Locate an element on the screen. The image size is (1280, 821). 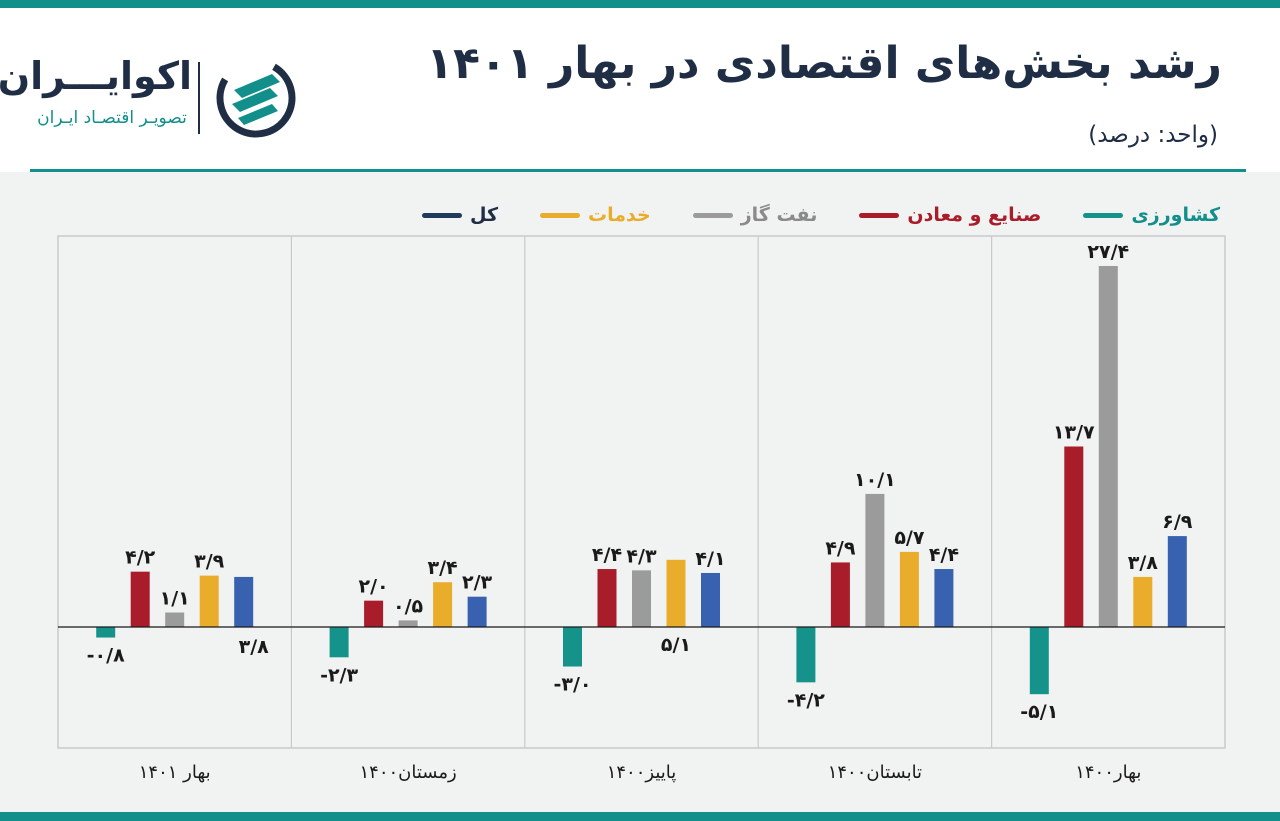
data-label: ۵/۷ is located at coordinates (909, 538).